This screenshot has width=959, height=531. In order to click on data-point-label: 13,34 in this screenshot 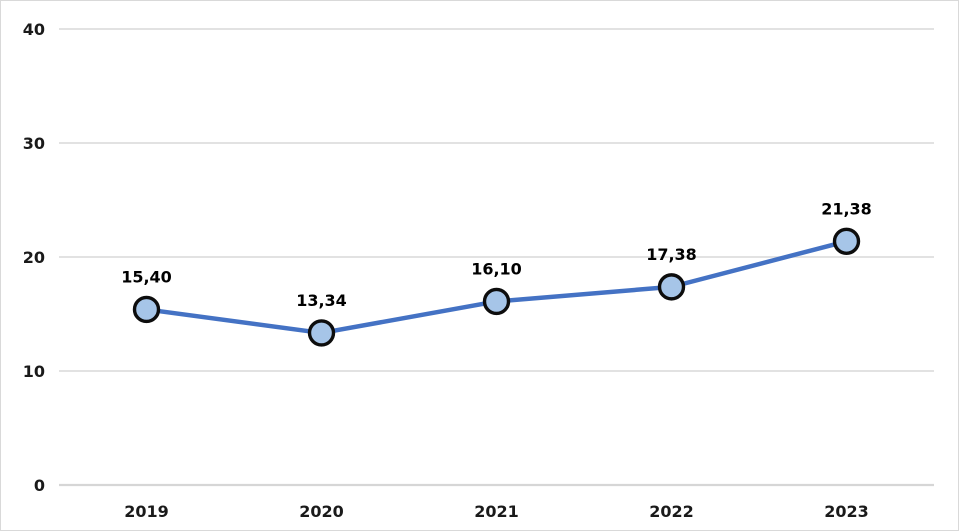, I will do `click(321, 300)`.